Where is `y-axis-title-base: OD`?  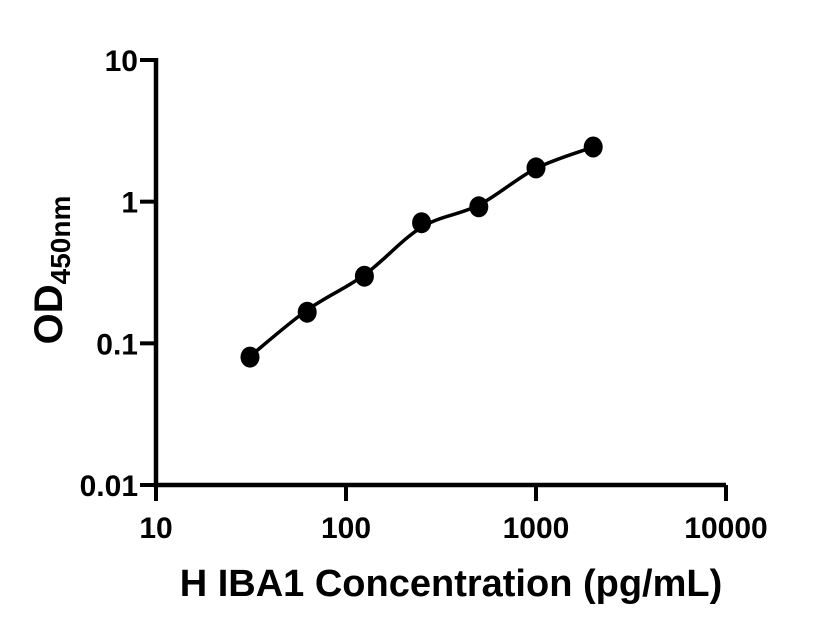
y-axis-title-base: OD is located at coordinates (49, 314).